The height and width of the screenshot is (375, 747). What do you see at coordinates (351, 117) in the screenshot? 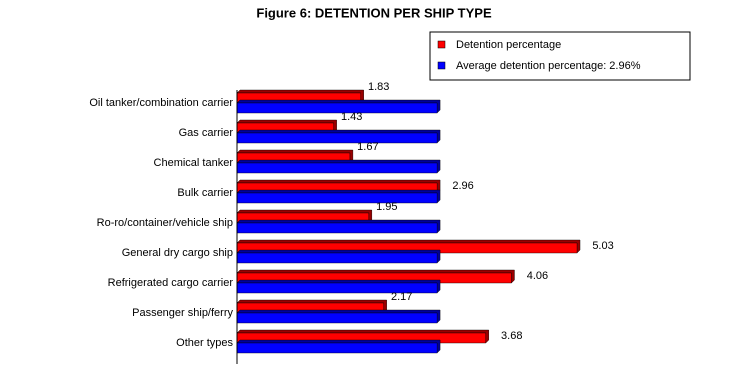
I see `value-label: 1.43` at bounding box center [351, 117].